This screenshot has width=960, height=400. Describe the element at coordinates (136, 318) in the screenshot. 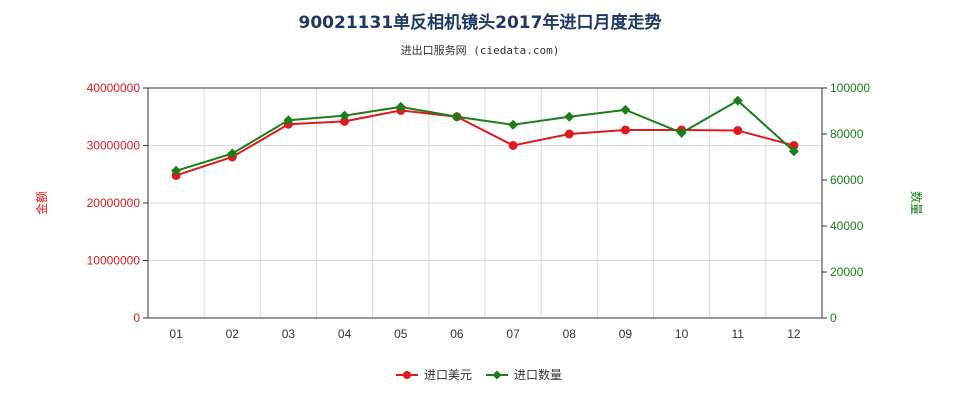

I see `left-tick-label: 0` at that location.